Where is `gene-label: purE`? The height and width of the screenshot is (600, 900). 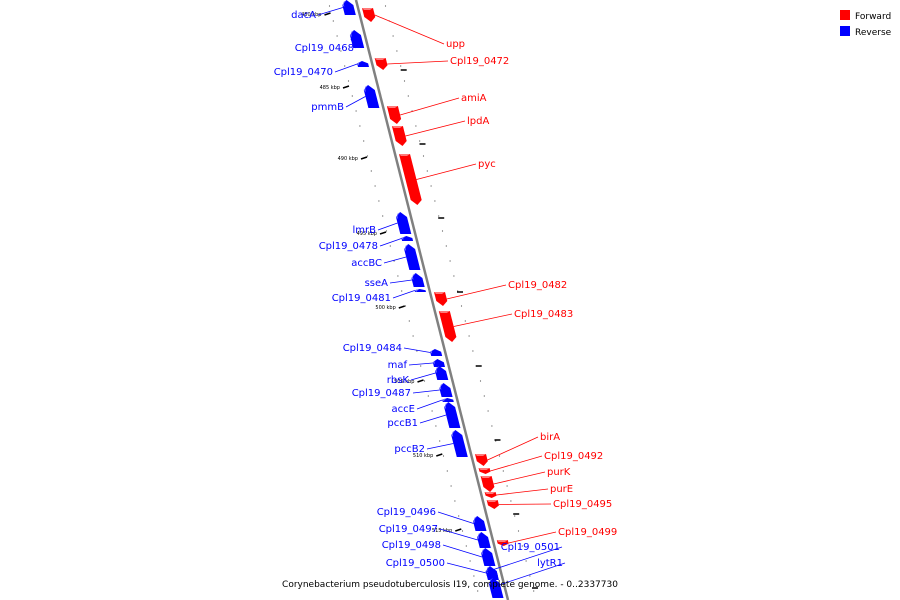 gene-label: purE is located at coordinates (561, 489).